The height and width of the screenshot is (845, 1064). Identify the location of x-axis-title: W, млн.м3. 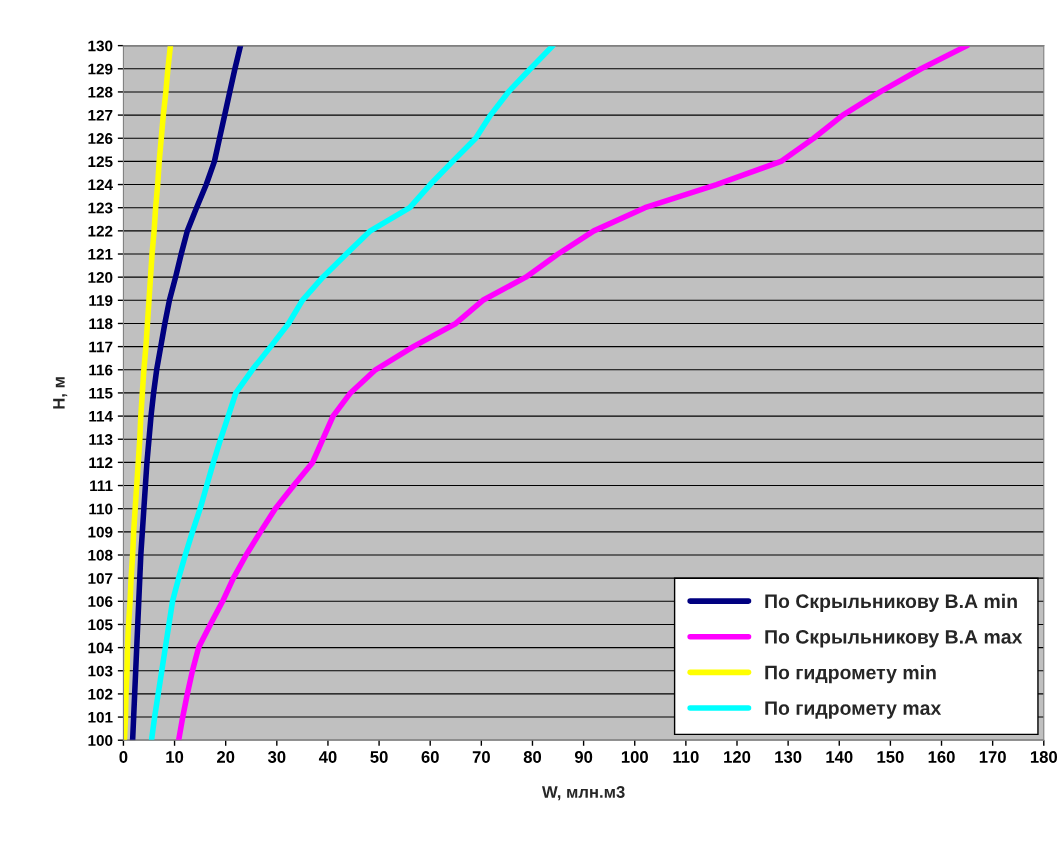
(583, 793).